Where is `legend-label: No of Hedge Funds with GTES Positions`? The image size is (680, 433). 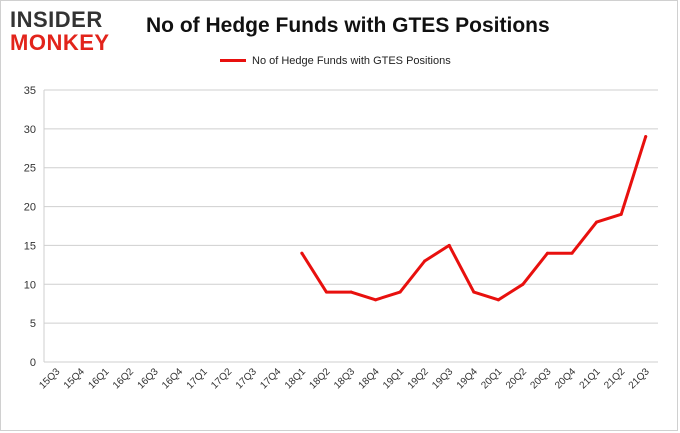 legend-label: No of Hedge Funds with GTES Positions is located at coordinates (351, 61).